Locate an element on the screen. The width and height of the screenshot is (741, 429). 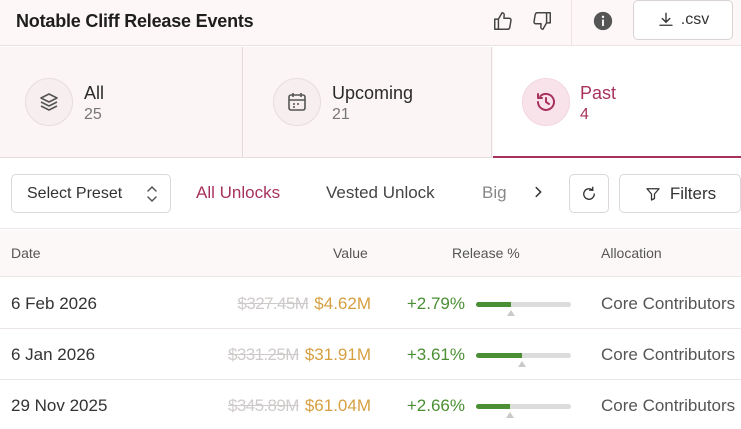
header-divider is located at coordinates (571, 23).